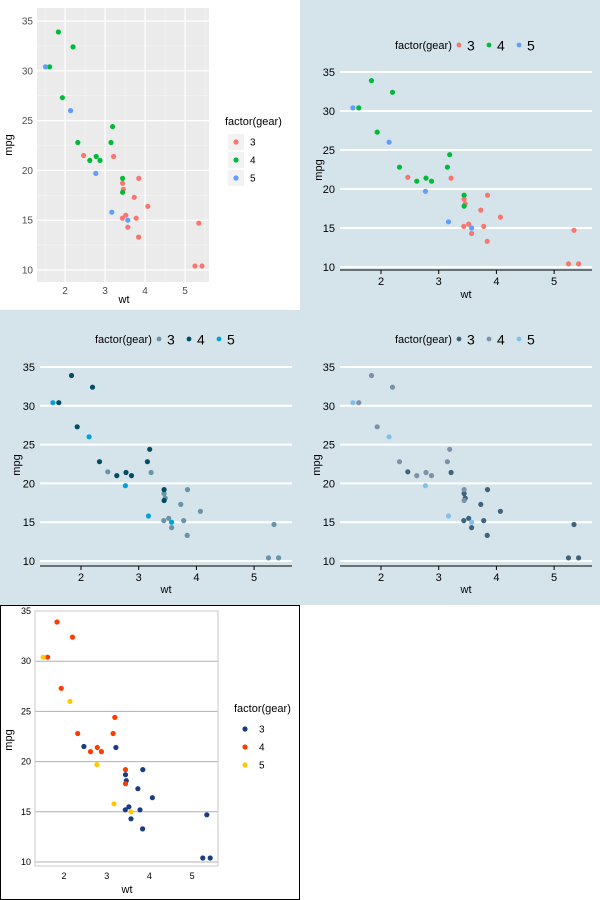  What do you see at coordinates (126, 738) in the screenshot?
I see `plot-border` at bounding box center [126, 738].